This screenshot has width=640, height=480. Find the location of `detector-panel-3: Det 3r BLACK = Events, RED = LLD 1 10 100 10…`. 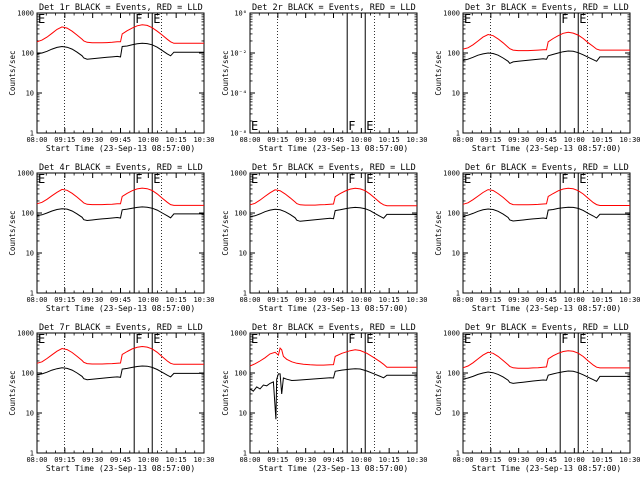

detector-panel-3: Det 3r BLACK = Events, RED = LLD 1 10 100 10… is located at coordinates (537, 78).